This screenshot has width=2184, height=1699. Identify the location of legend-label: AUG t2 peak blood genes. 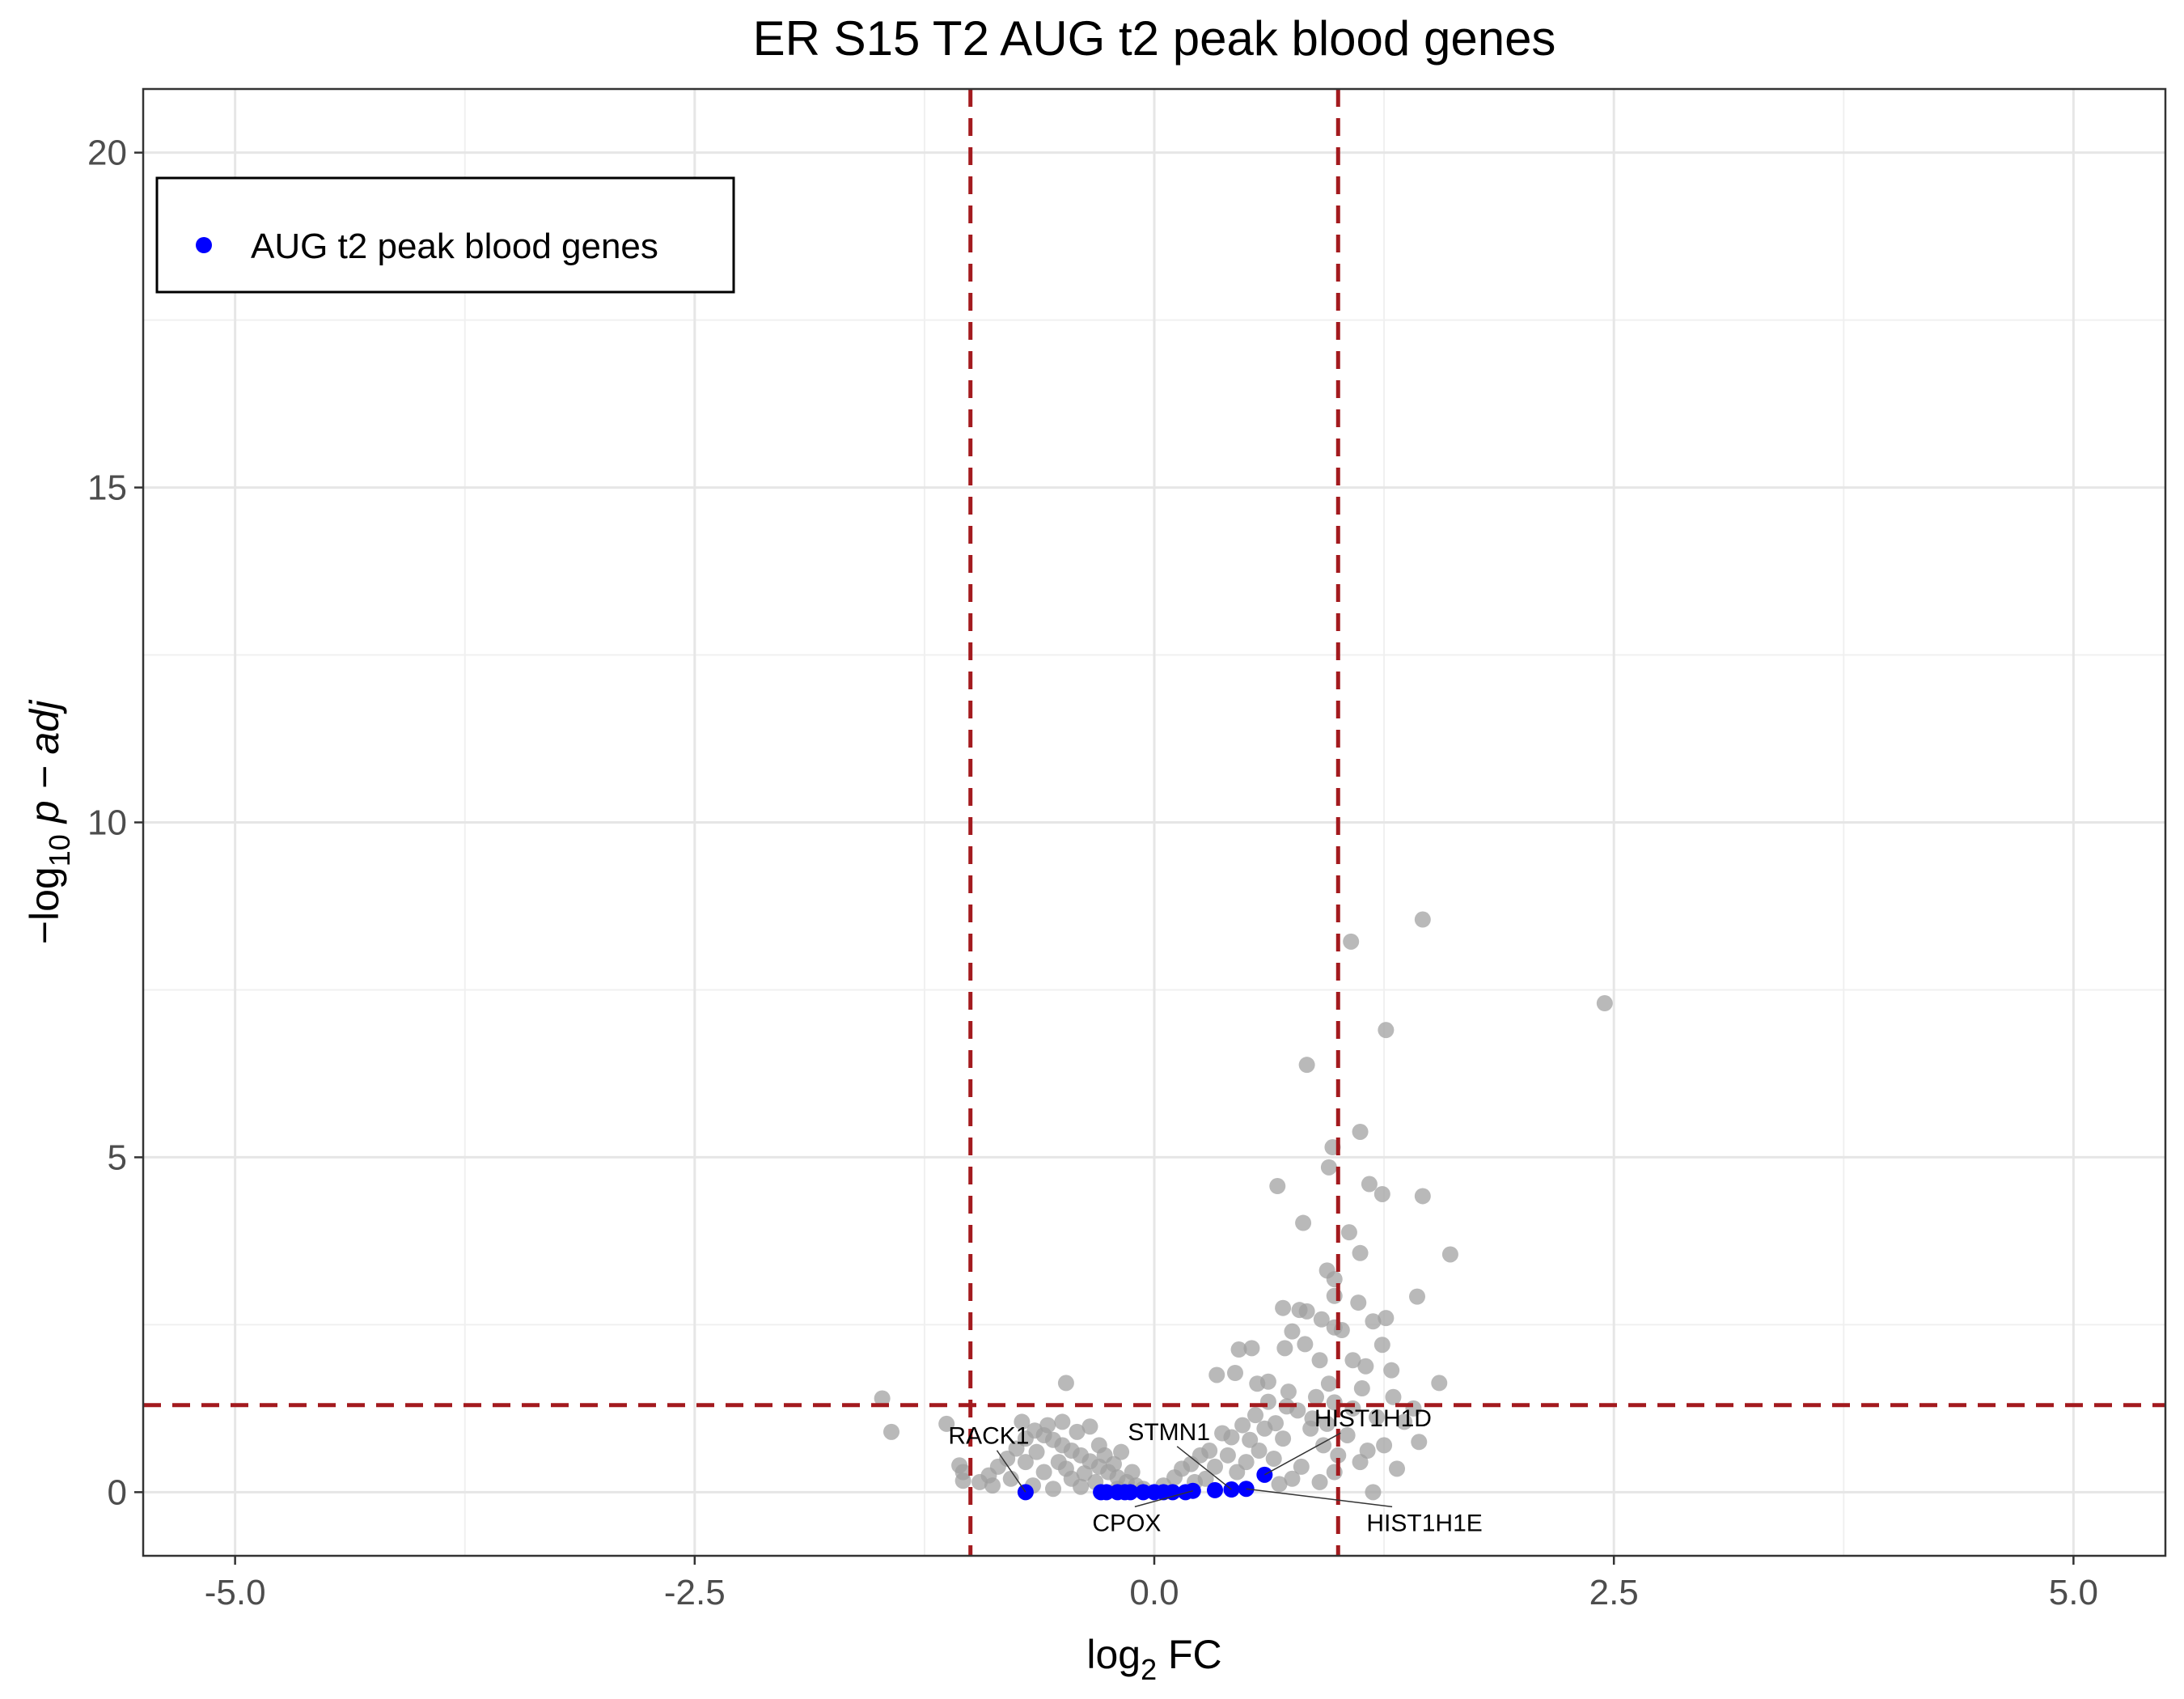
(454, 246).